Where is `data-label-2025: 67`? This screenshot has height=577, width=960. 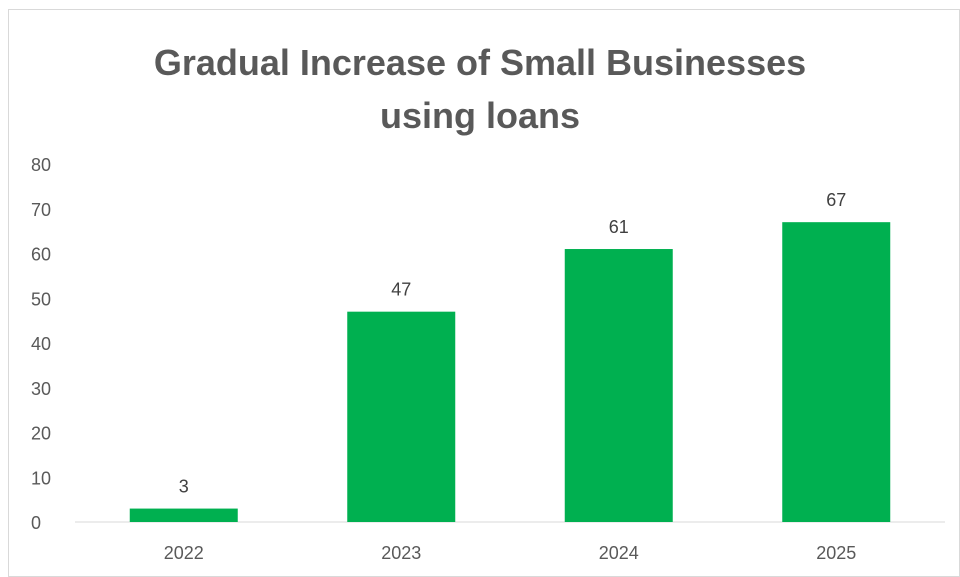
data-label-2025: 67 is located at coordinates (836, 200).